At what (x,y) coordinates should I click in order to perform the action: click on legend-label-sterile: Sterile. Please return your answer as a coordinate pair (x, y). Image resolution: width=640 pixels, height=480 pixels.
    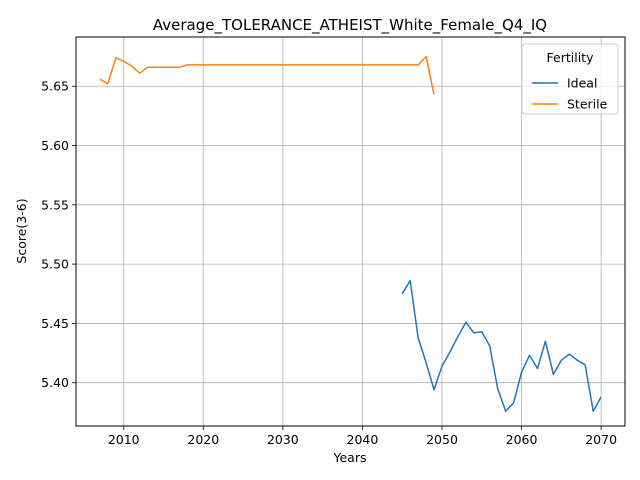
    Looking at the image, I should click on (587, 104).